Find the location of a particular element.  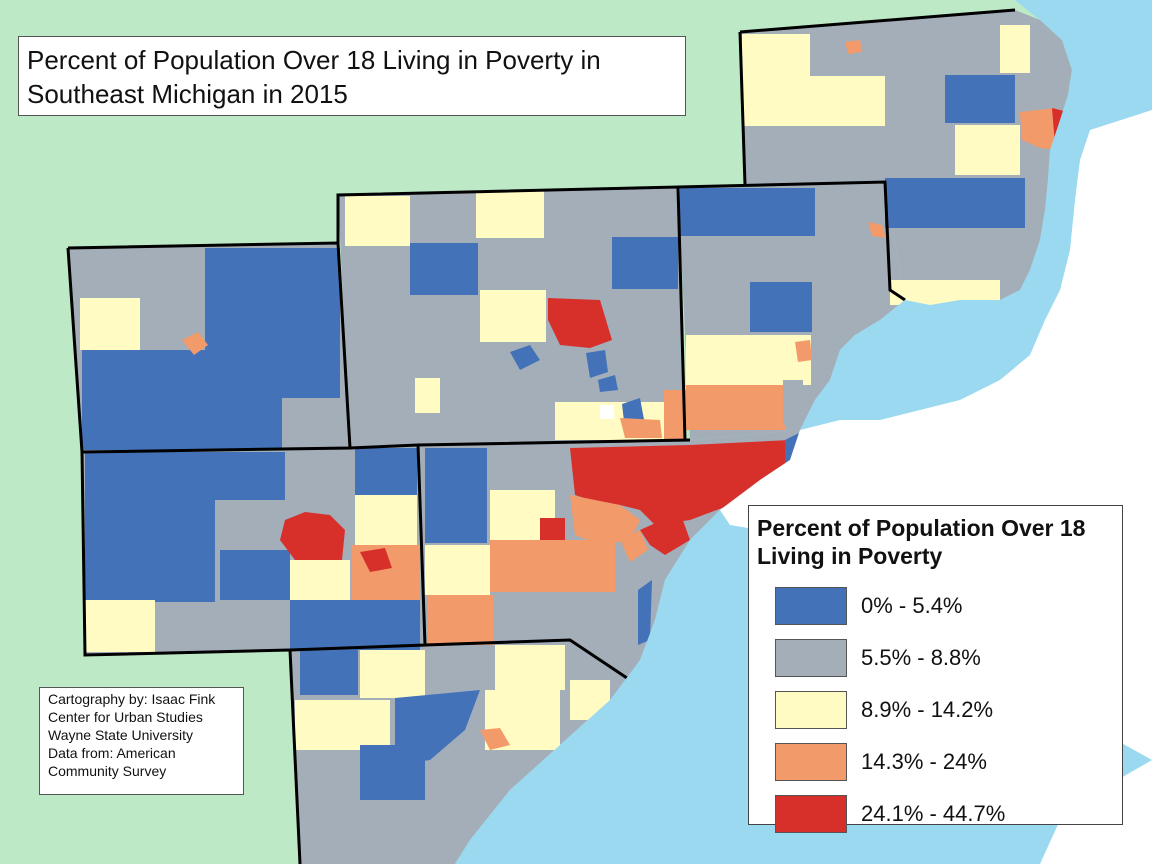

credit-line-3: Wayne State University is located at coordinates (120, 735).